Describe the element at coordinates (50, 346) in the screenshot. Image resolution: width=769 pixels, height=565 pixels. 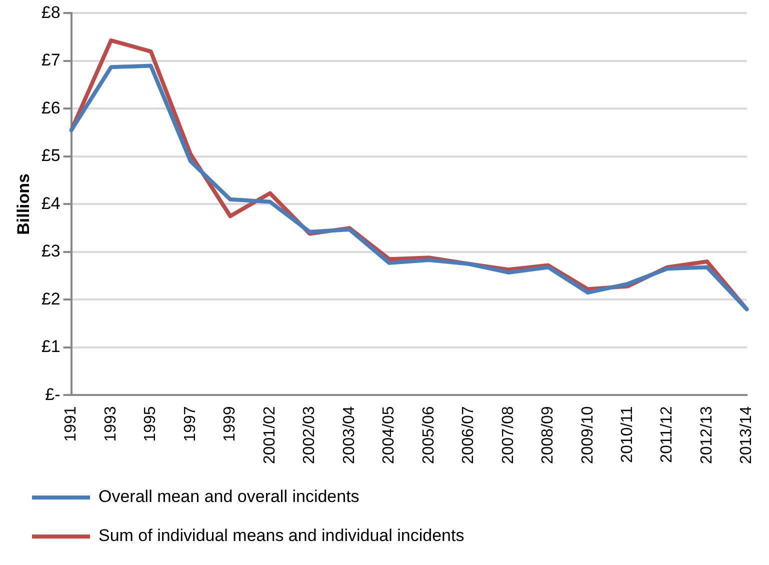
I see `y-tick-label: £1` at that location.